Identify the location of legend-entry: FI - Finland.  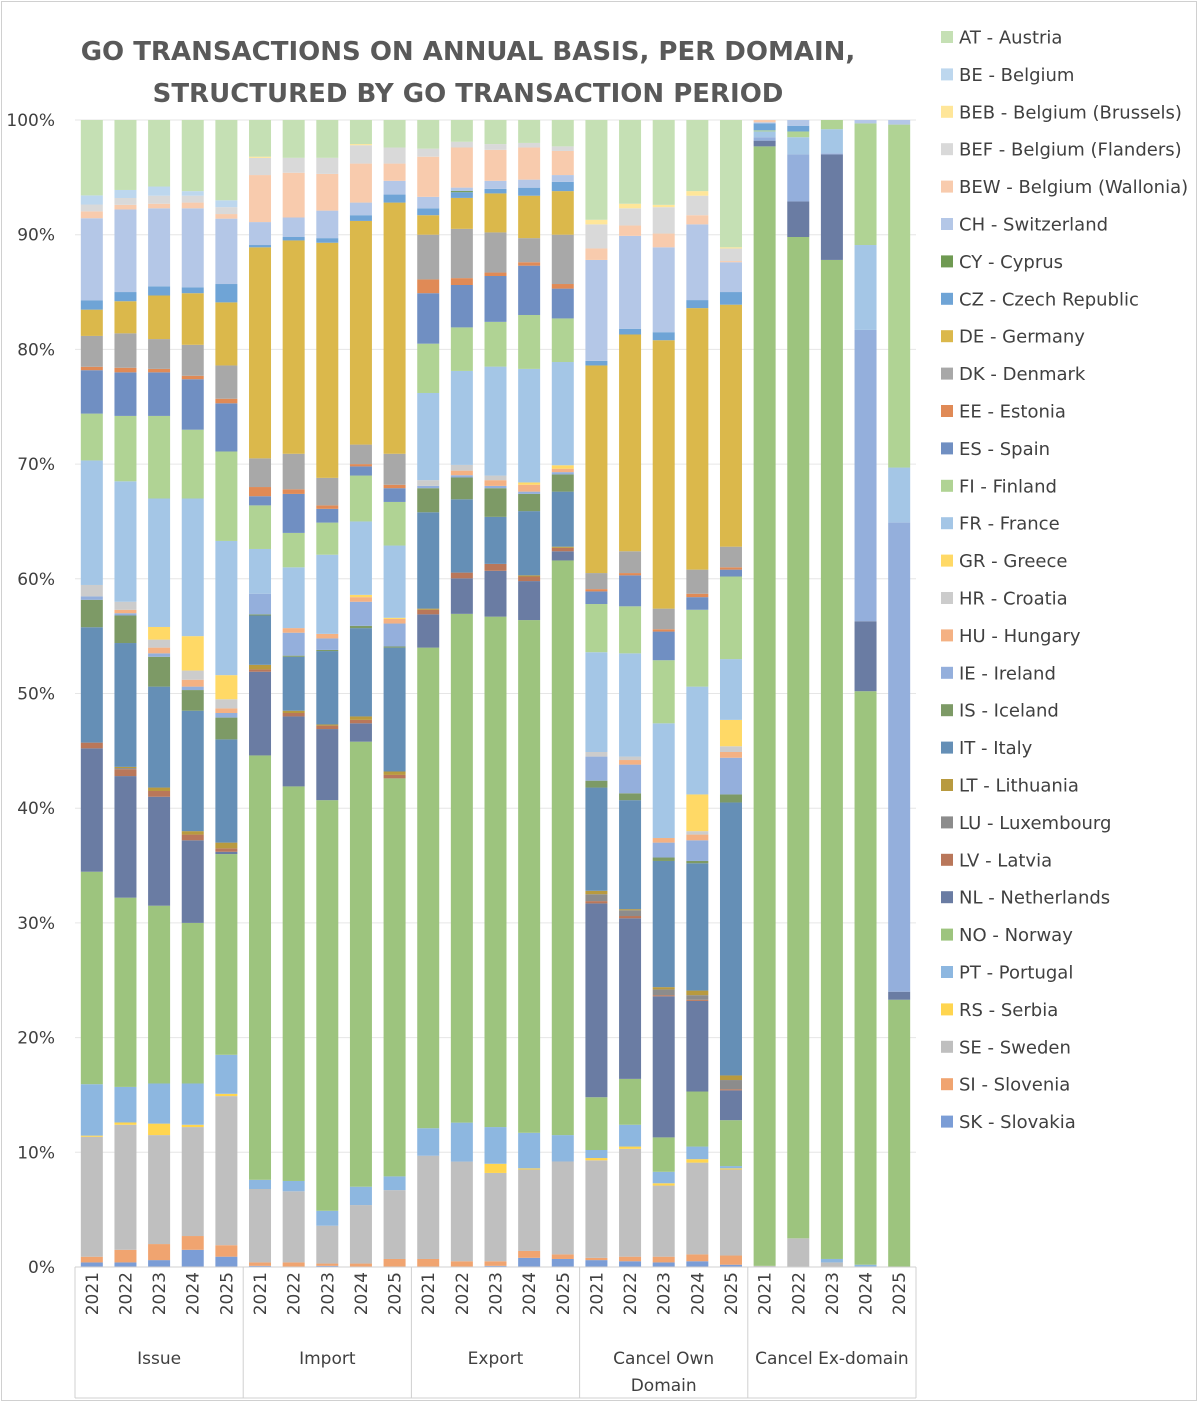
(1008, 486).